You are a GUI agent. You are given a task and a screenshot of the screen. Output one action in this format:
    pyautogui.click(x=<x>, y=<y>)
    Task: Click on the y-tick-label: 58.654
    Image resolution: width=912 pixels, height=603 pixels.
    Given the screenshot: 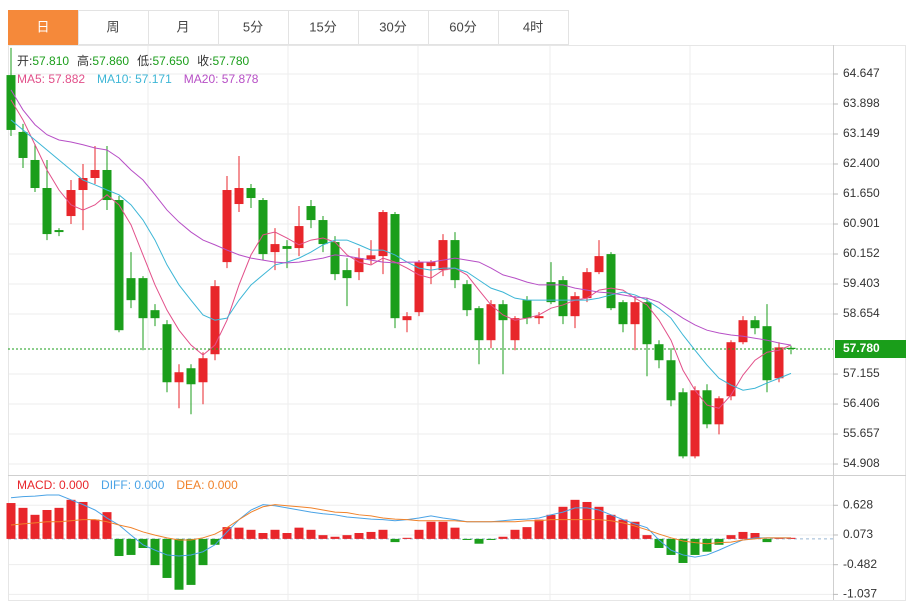 What is the action you would take?
    pyautogui.click(x=861, y=313)
    